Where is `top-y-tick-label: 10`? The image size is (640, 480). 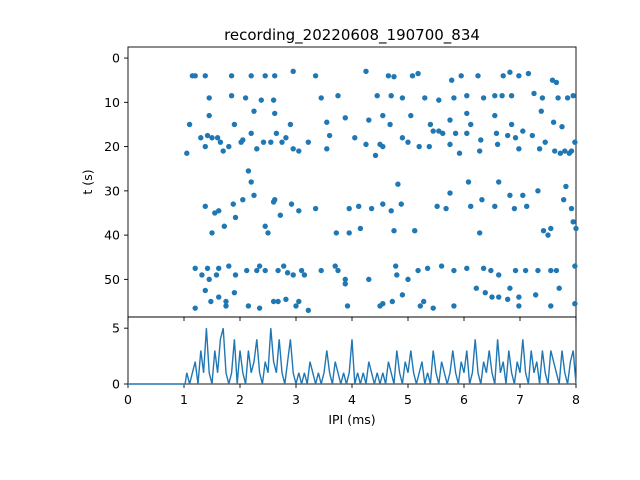 top-y-tick-label: 10 is located at coordinates (112, 102).